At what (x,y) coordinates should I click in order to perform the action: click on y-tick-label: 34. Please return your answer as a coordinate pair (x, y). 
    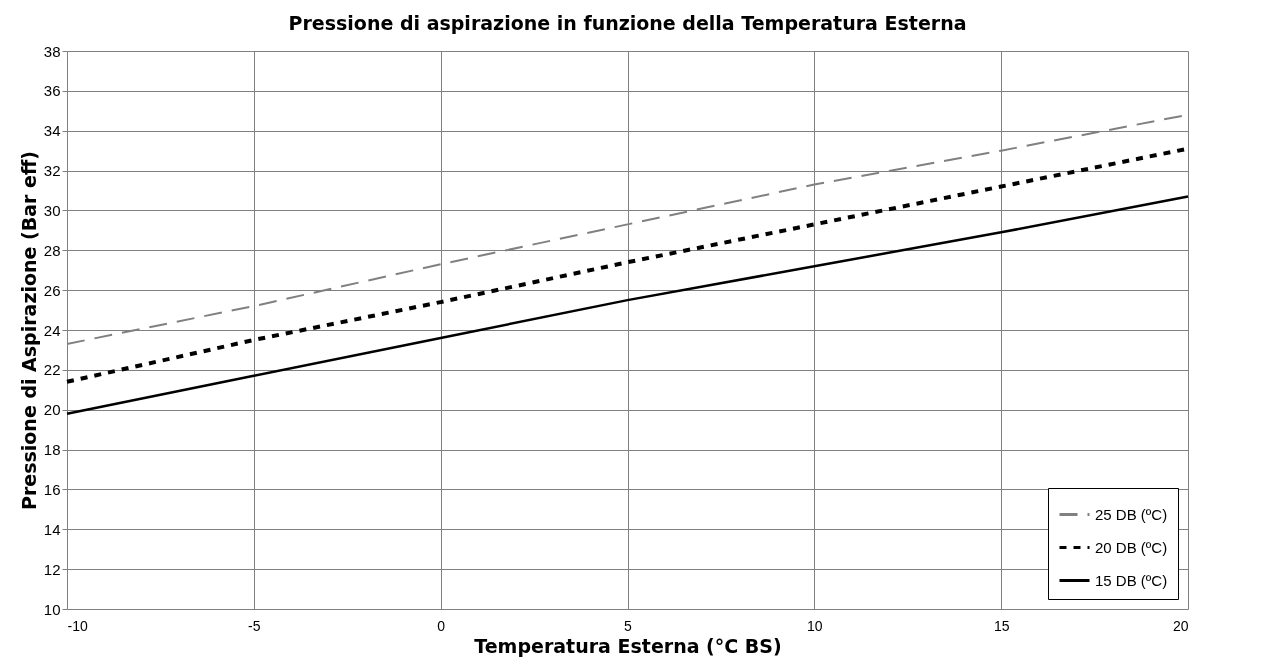
    Looking at the image, I should click on (52, 131).